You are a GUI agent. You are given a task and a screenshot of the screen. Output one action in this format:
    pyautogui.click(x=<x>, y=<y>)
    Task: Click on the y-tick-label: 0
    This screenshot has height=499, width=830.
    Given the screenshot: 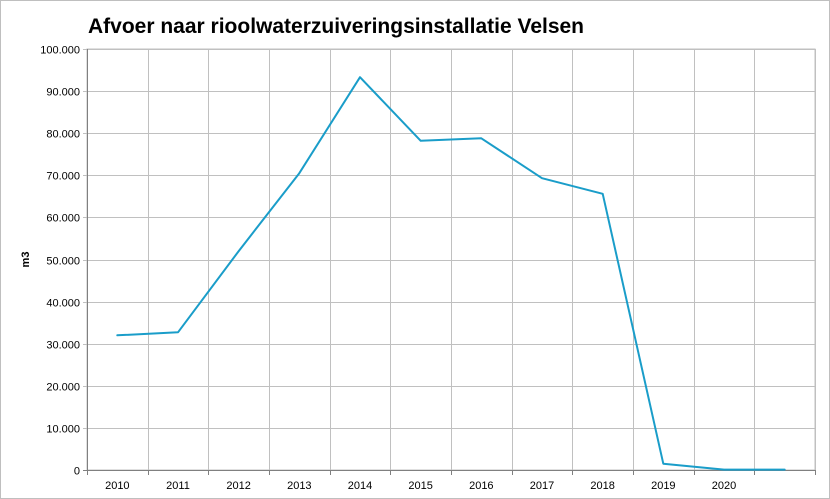 What is the action you would take?
    pyautogui.click(x=77, y=472)
    